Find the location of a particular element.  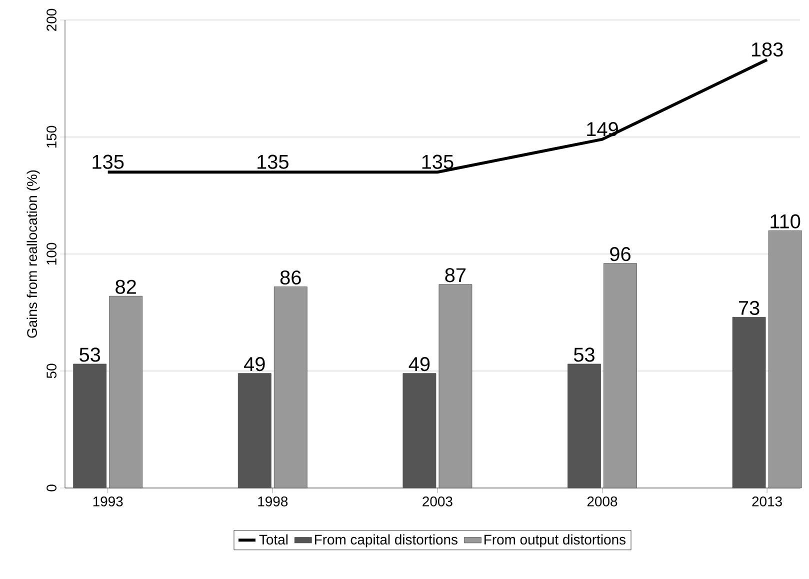

y-axis-title: Gains from reallocation (%) is located at coordinates (33, 254).